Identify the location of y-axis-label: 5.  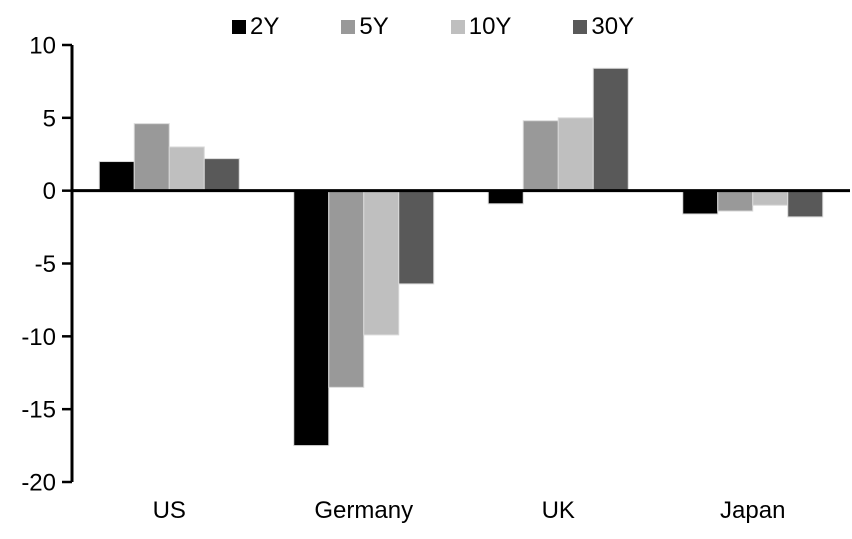
(49, 118).